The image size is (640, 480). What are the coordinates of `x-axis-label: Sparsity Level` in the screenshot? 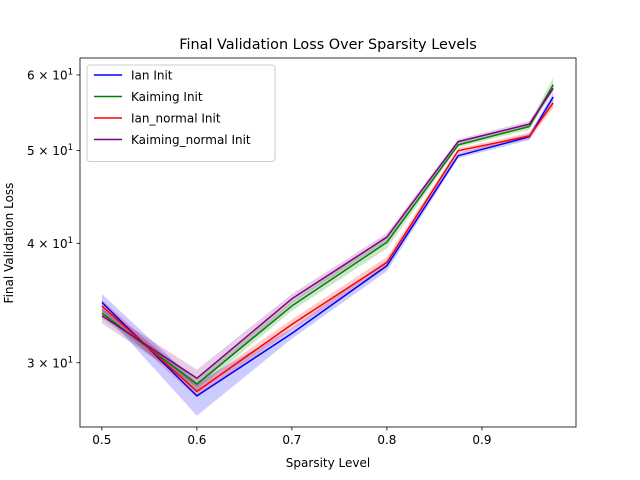 It's located at (328, 463).